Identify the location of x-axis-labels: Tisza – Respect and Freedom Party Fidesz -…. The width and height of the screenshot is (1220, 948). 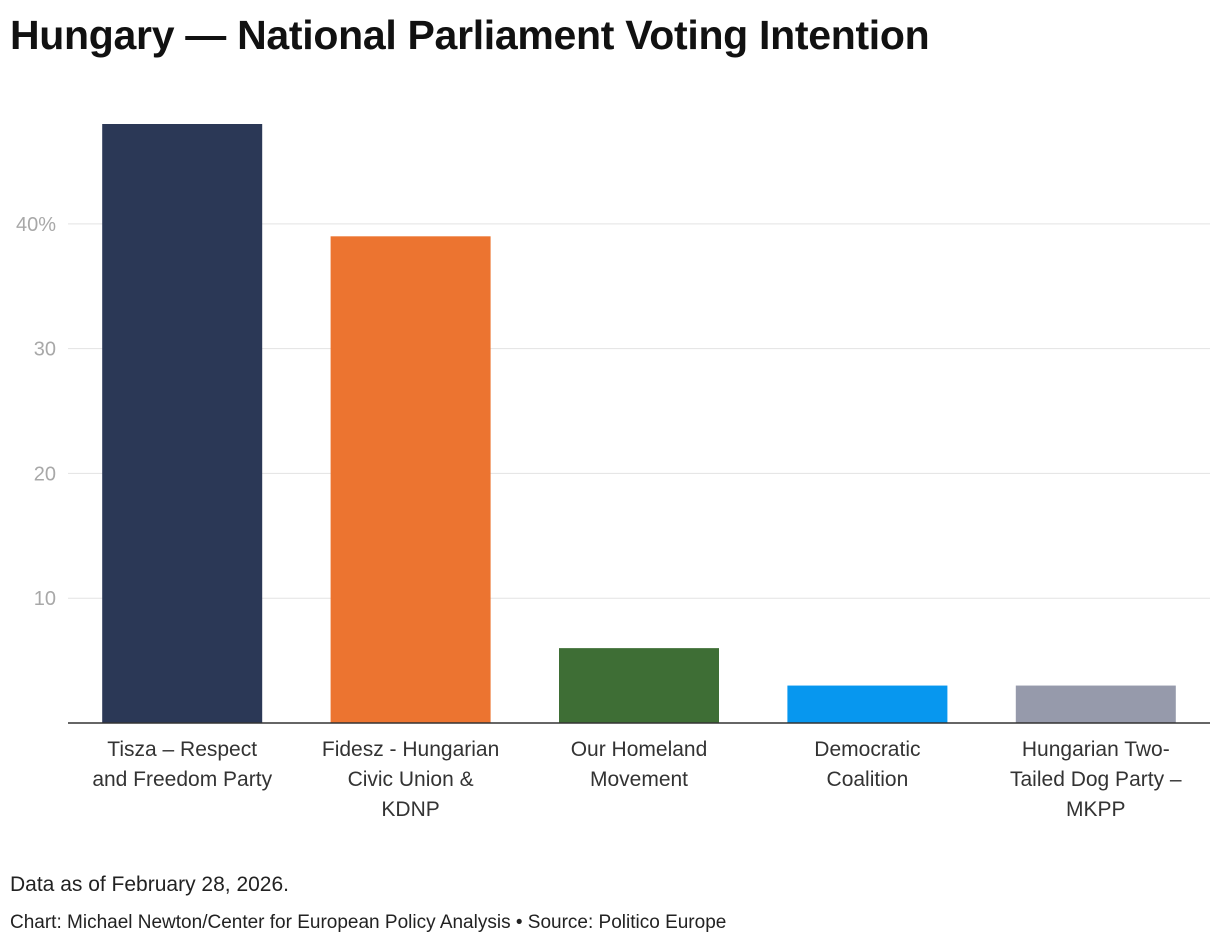
(637, 779).